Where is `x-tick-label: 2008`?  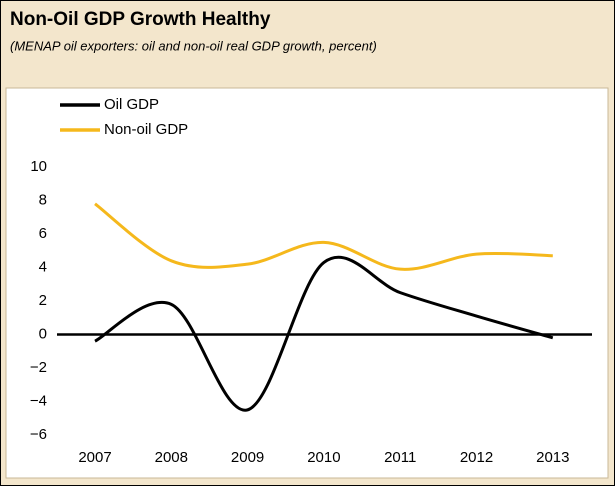 x-tick-label: 2008 is located at coordinates (171, 457).